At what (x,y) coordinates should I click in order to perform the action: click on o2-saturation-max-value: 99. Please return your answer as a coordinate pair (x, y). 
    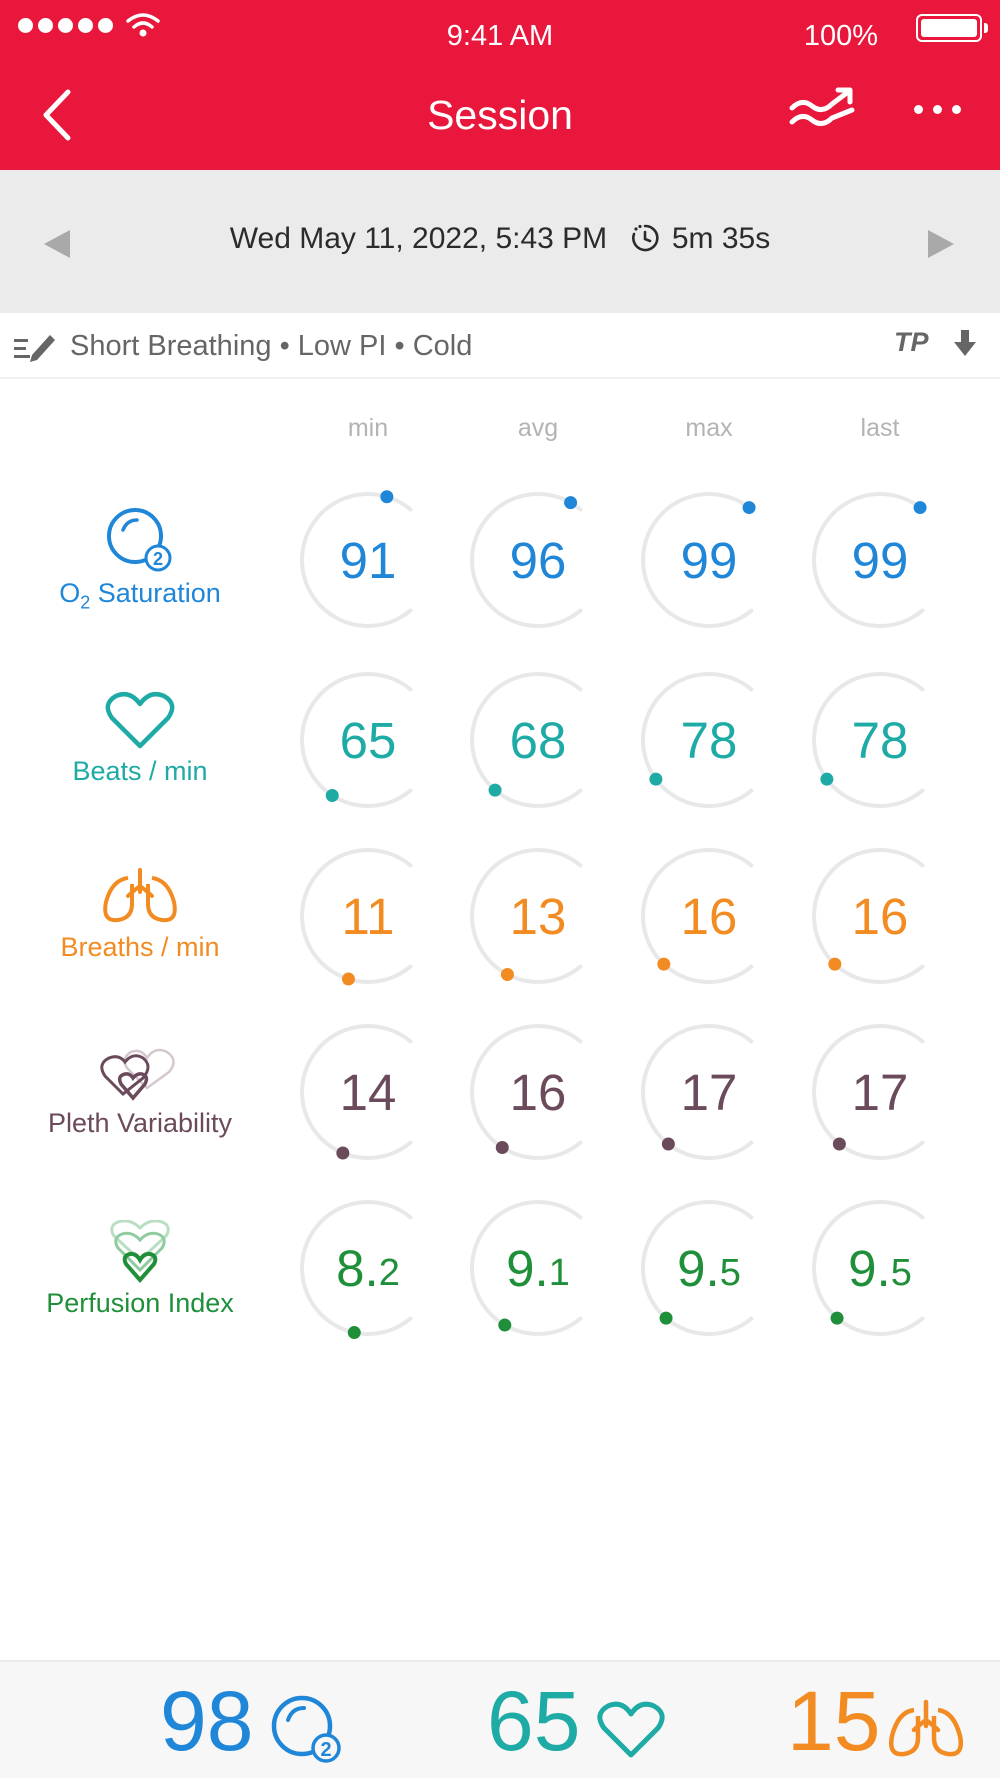
    Looking at the image, I should click on (709, 560).